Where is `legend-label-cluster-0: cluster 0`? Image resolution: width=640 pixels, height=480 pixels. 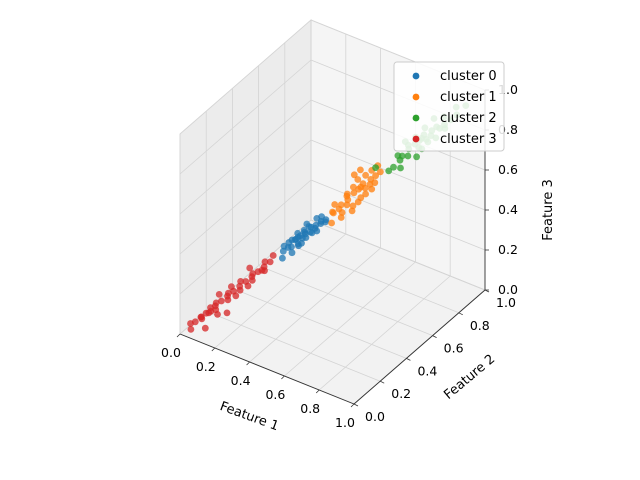
legend-label-cluster-0: cluster 0 is located at coordinates (468, 76).